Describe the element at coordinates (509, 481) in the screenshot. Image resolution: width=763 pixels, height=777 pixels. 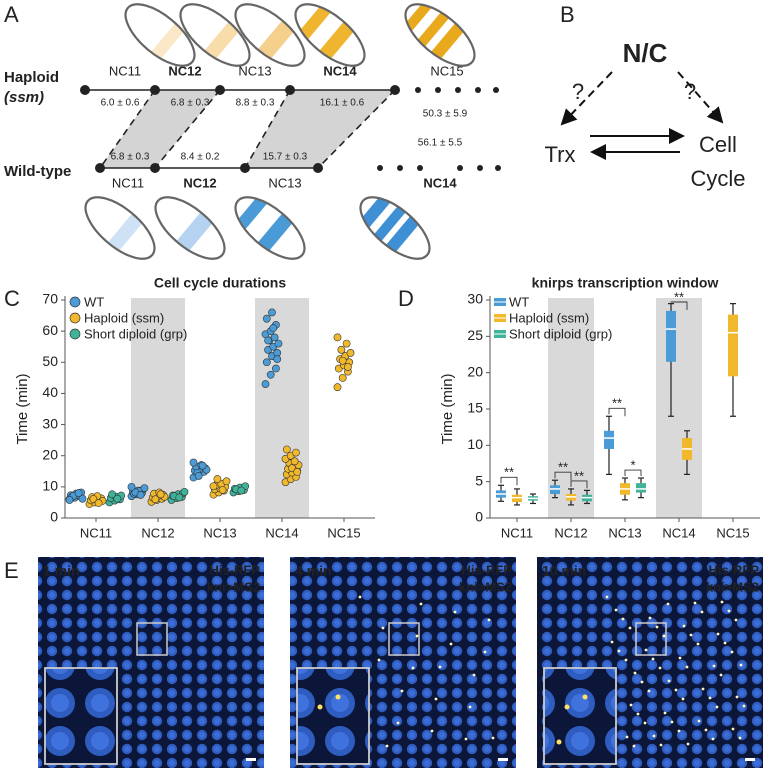
I see `significance-bracket` at that location.